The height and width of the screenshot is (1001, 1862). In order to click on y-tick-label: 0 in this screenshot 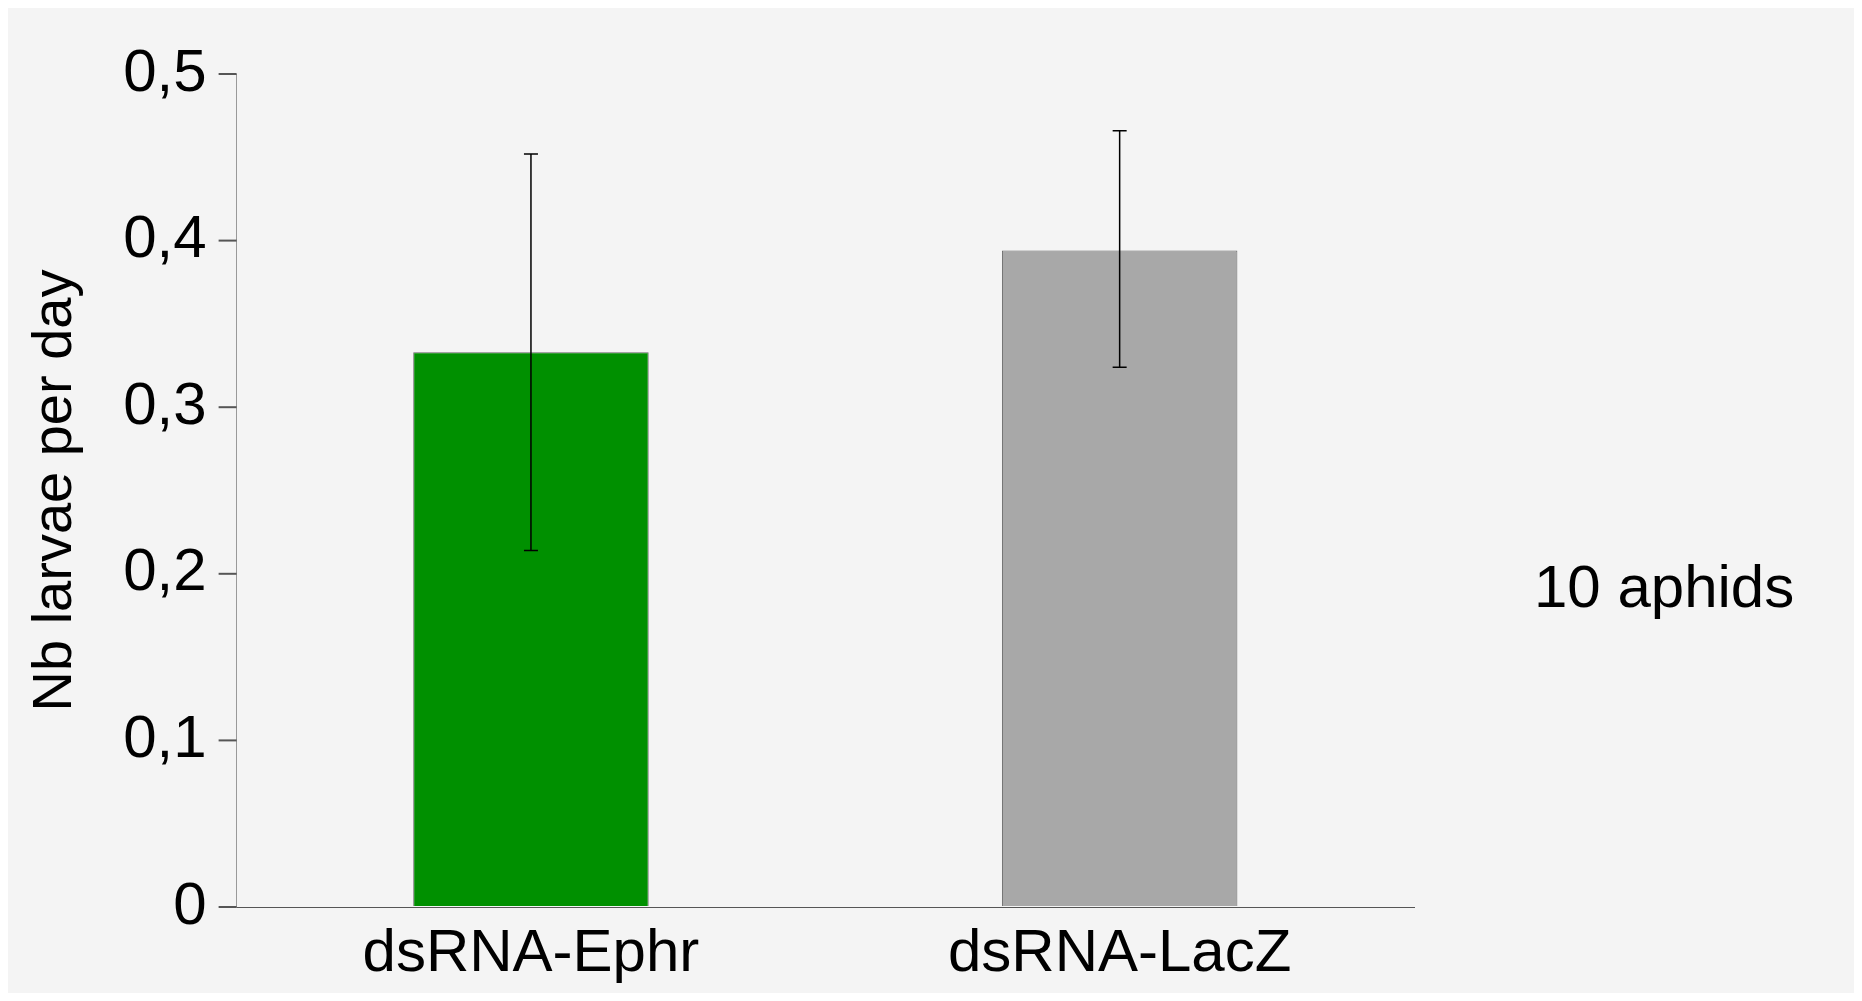, I will do `click(190, 903)`.